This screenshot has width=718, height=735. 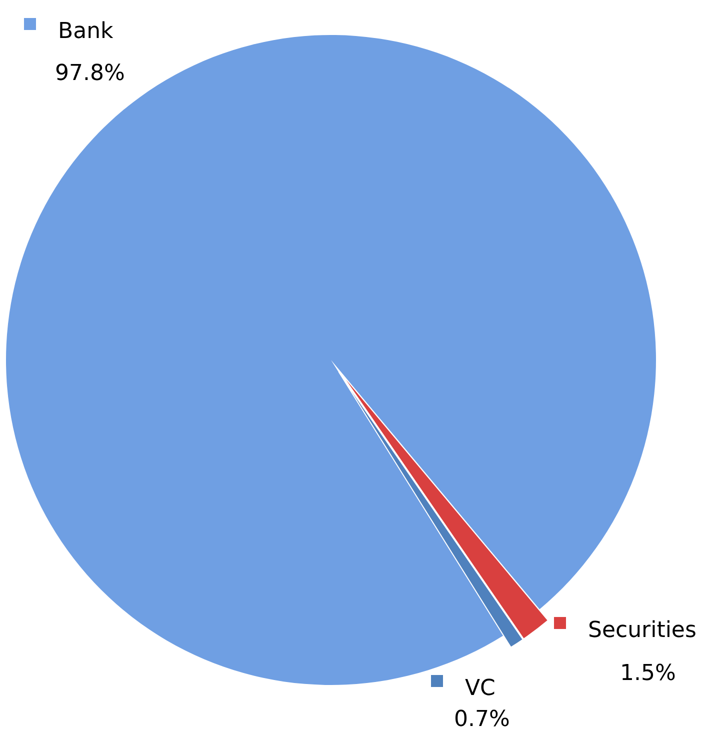 I want to click on legend-label: Securities, so click(x=642, y=630).